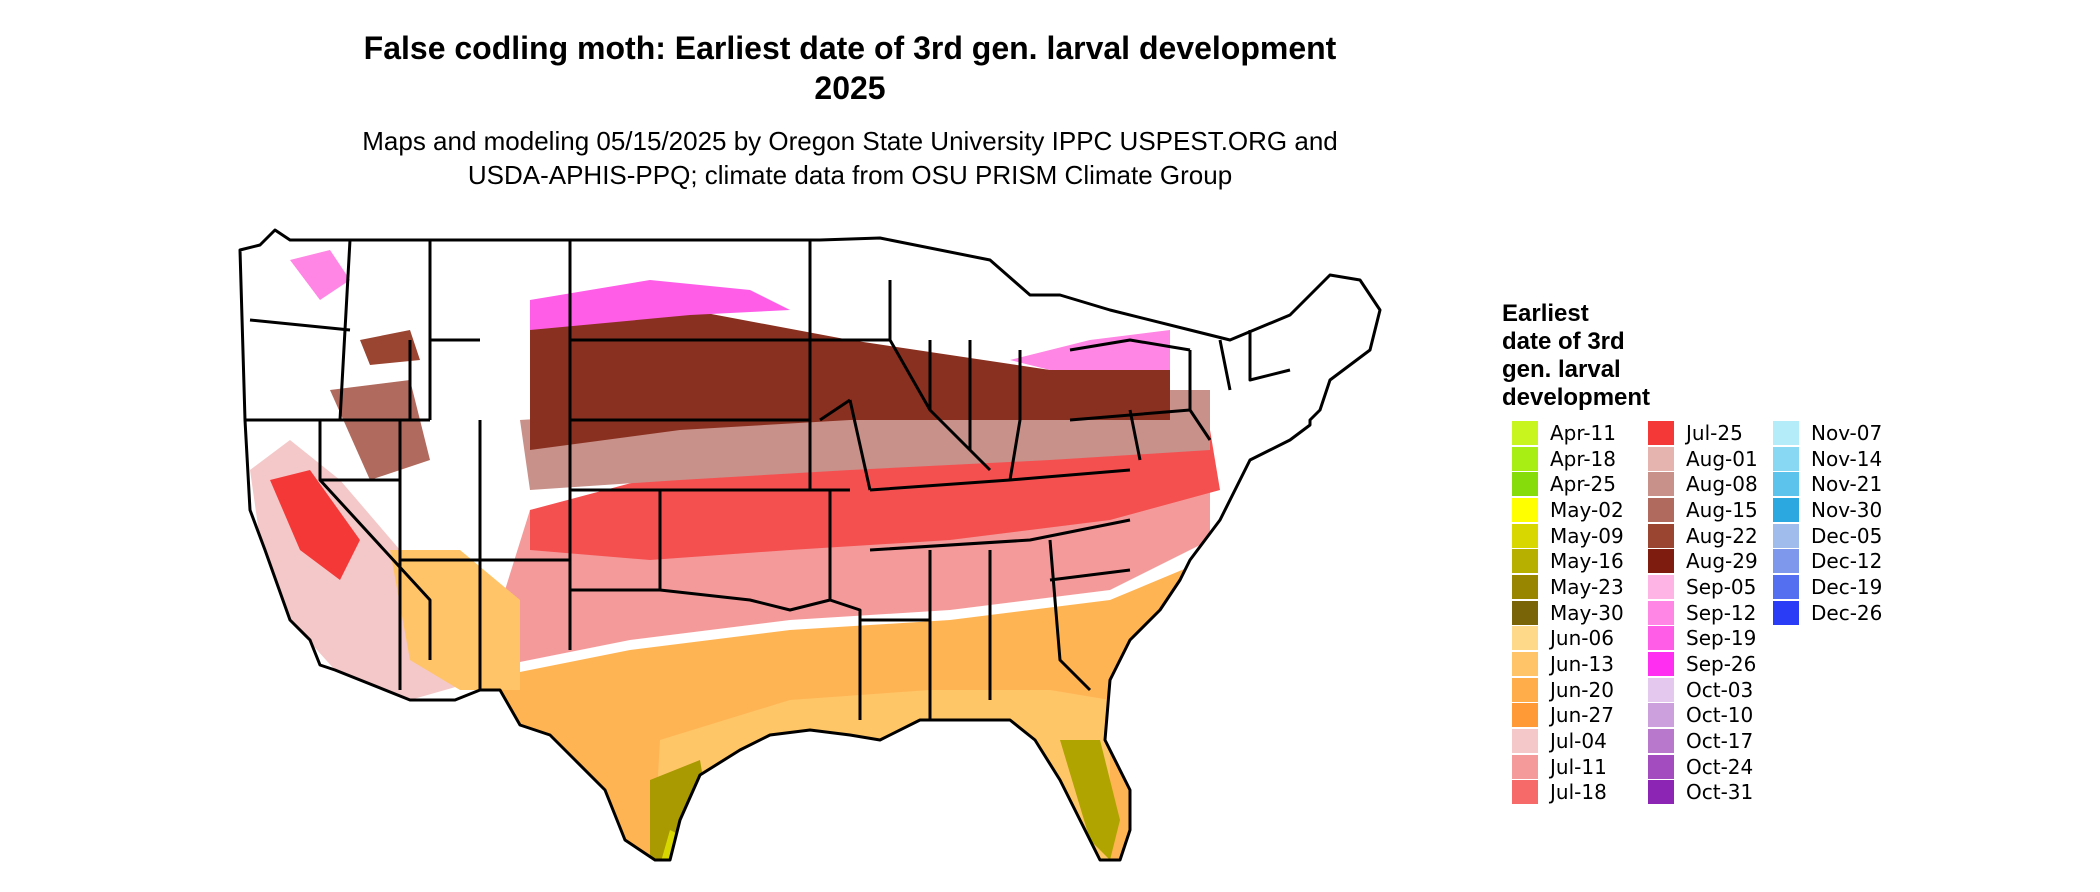  I want to click on legend-item: Sep-05, so click(1703, 587).